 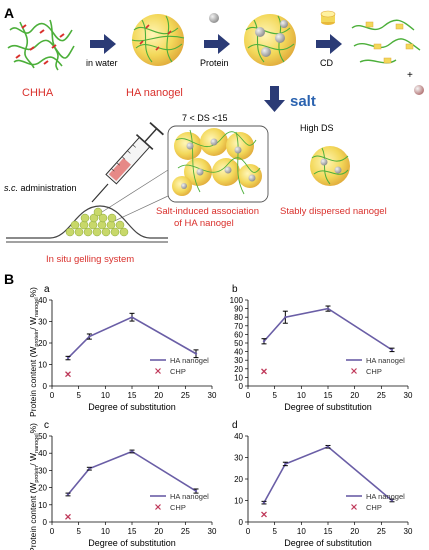 I want to click on y-axis-label-bottom: Protein content (Wprotein/ Wnanogel%), so click(x=34, y=486).